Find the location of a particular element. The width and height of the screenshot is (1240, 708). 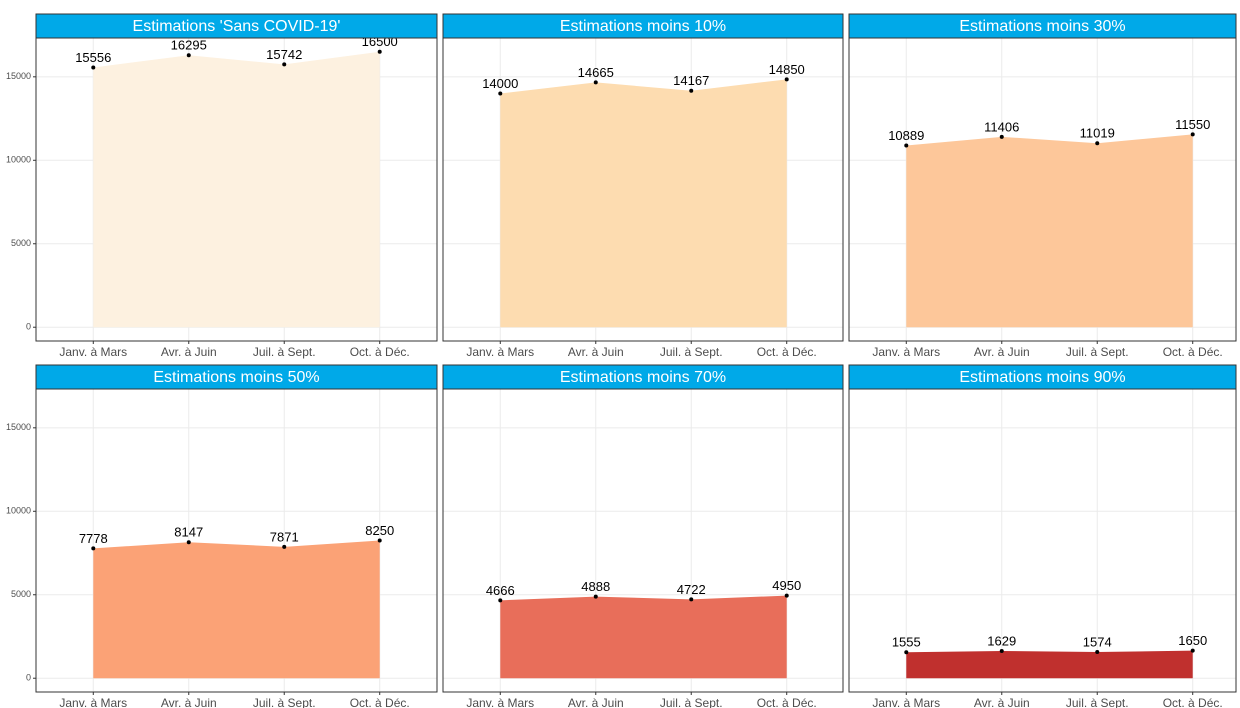

strip-title: Estimations moins 50% is located at coordinates (236, 377).